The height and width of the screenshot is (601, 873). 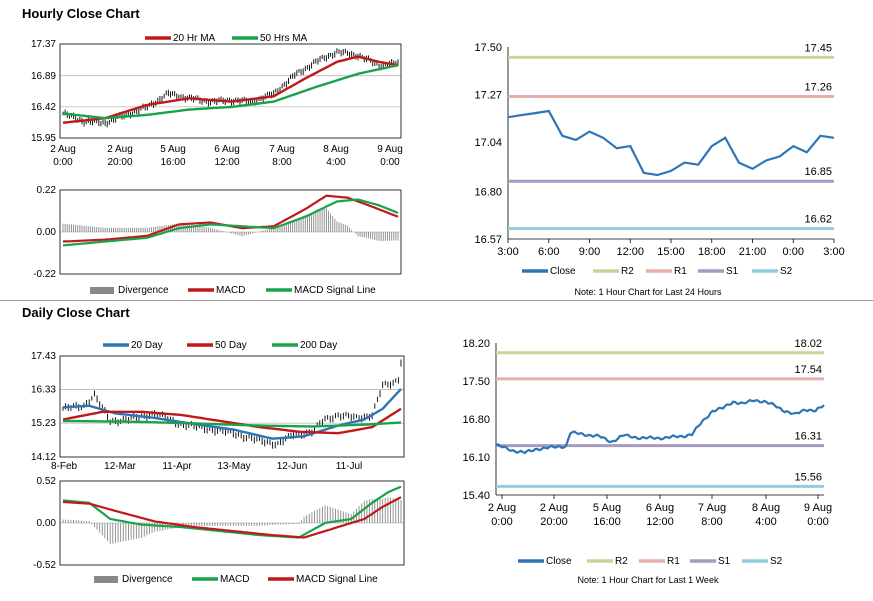 I want to click on daily_close-xtick: 8 Aug, so click(x=766, y=508).